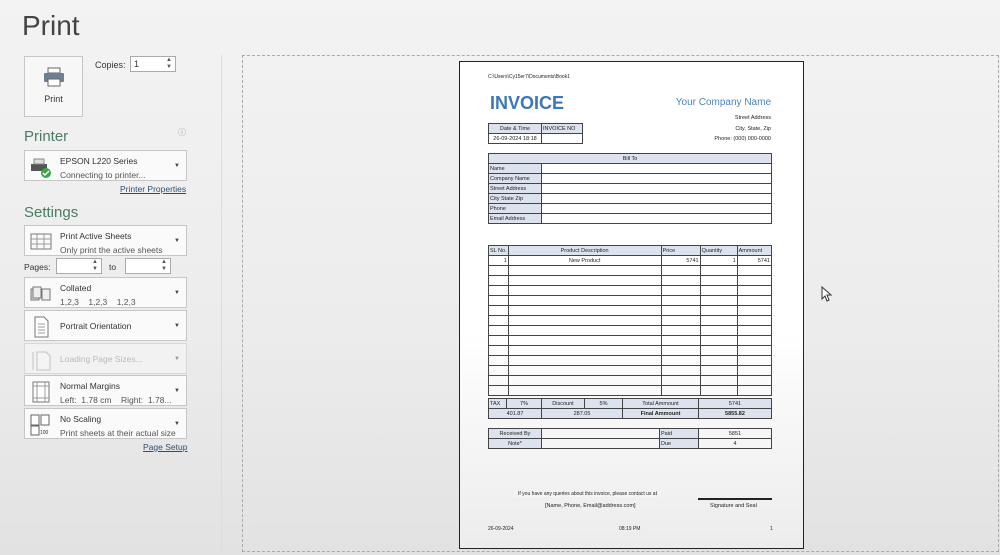 This screenshot has height=555, width=1000. Describe the element at coordinates (590, 506) in the screenshot. I see `contact-detail: [Name, Phone, Email@address.com]` at that location.